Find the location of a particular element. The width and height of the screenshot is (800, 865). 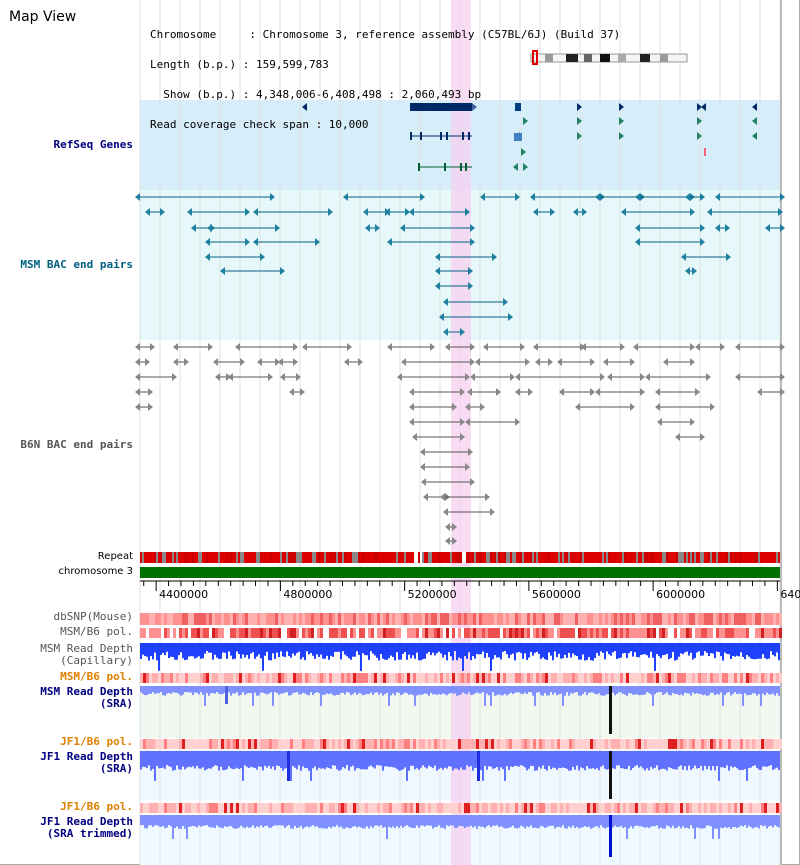

track-label-jf1-b6-pol-2: JF1/B6 pol. is located at coordinates (96, 806).